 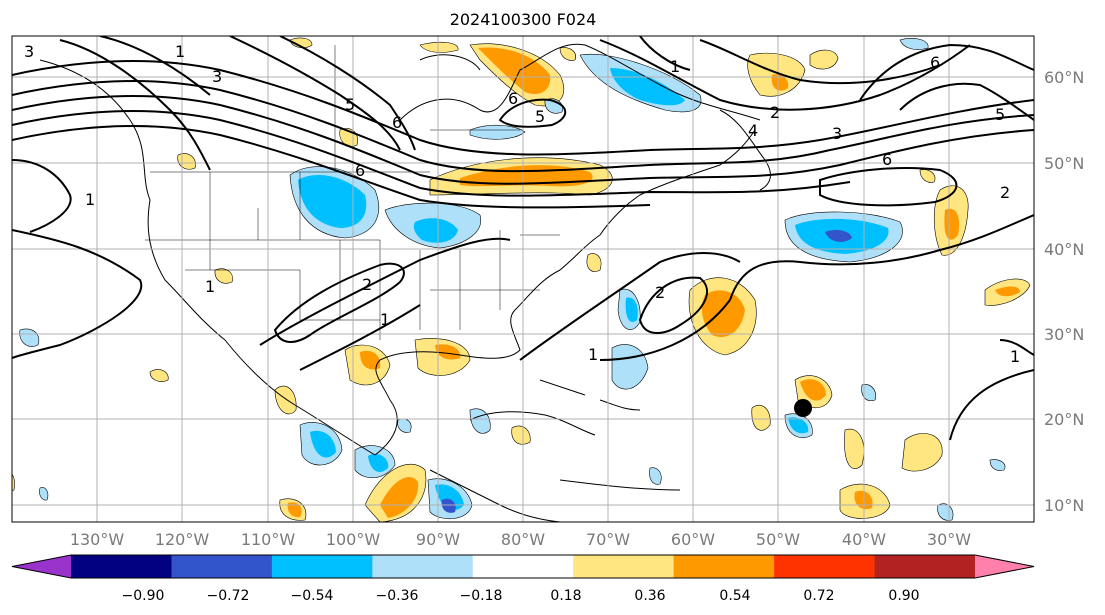 I want to click on colorbar-tick-label: −0.90, so click(x=143, y=596).